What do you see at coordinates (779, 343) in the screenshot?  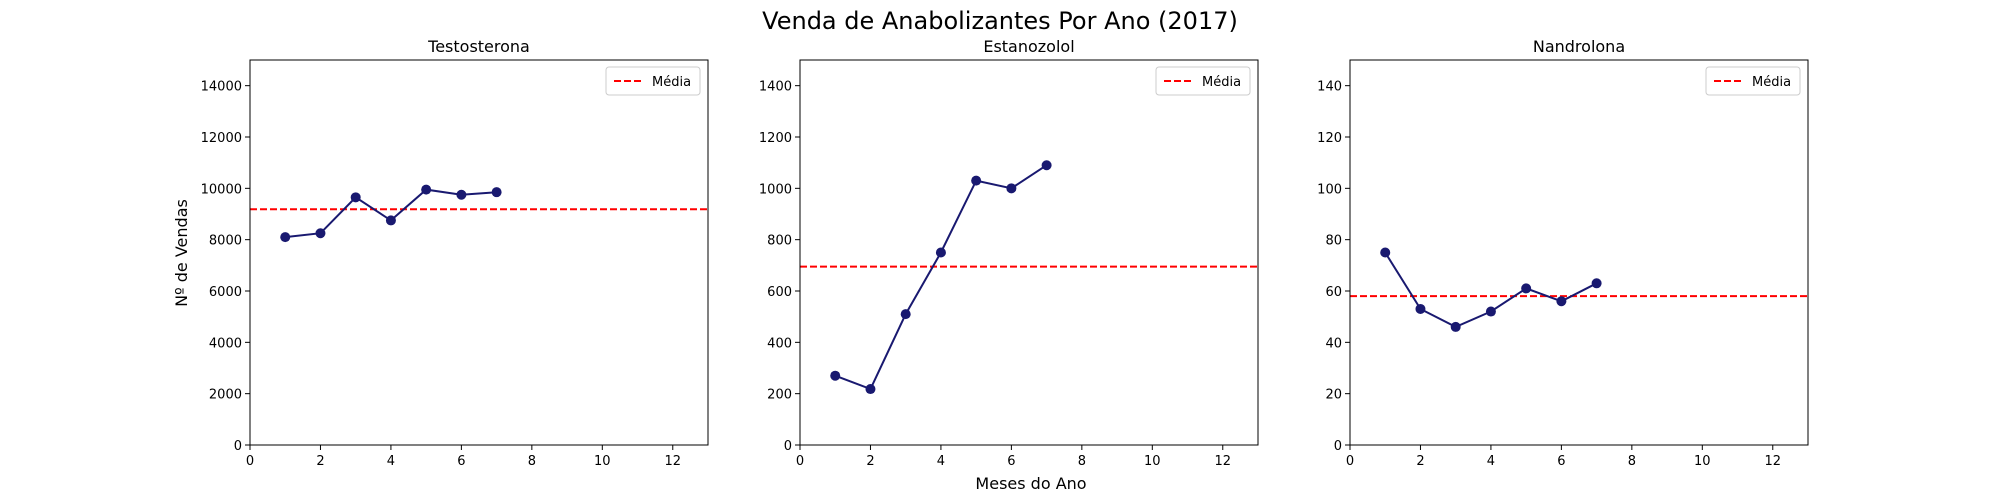 I see `y-tick-label: 400` at bounding box center [779, 343].